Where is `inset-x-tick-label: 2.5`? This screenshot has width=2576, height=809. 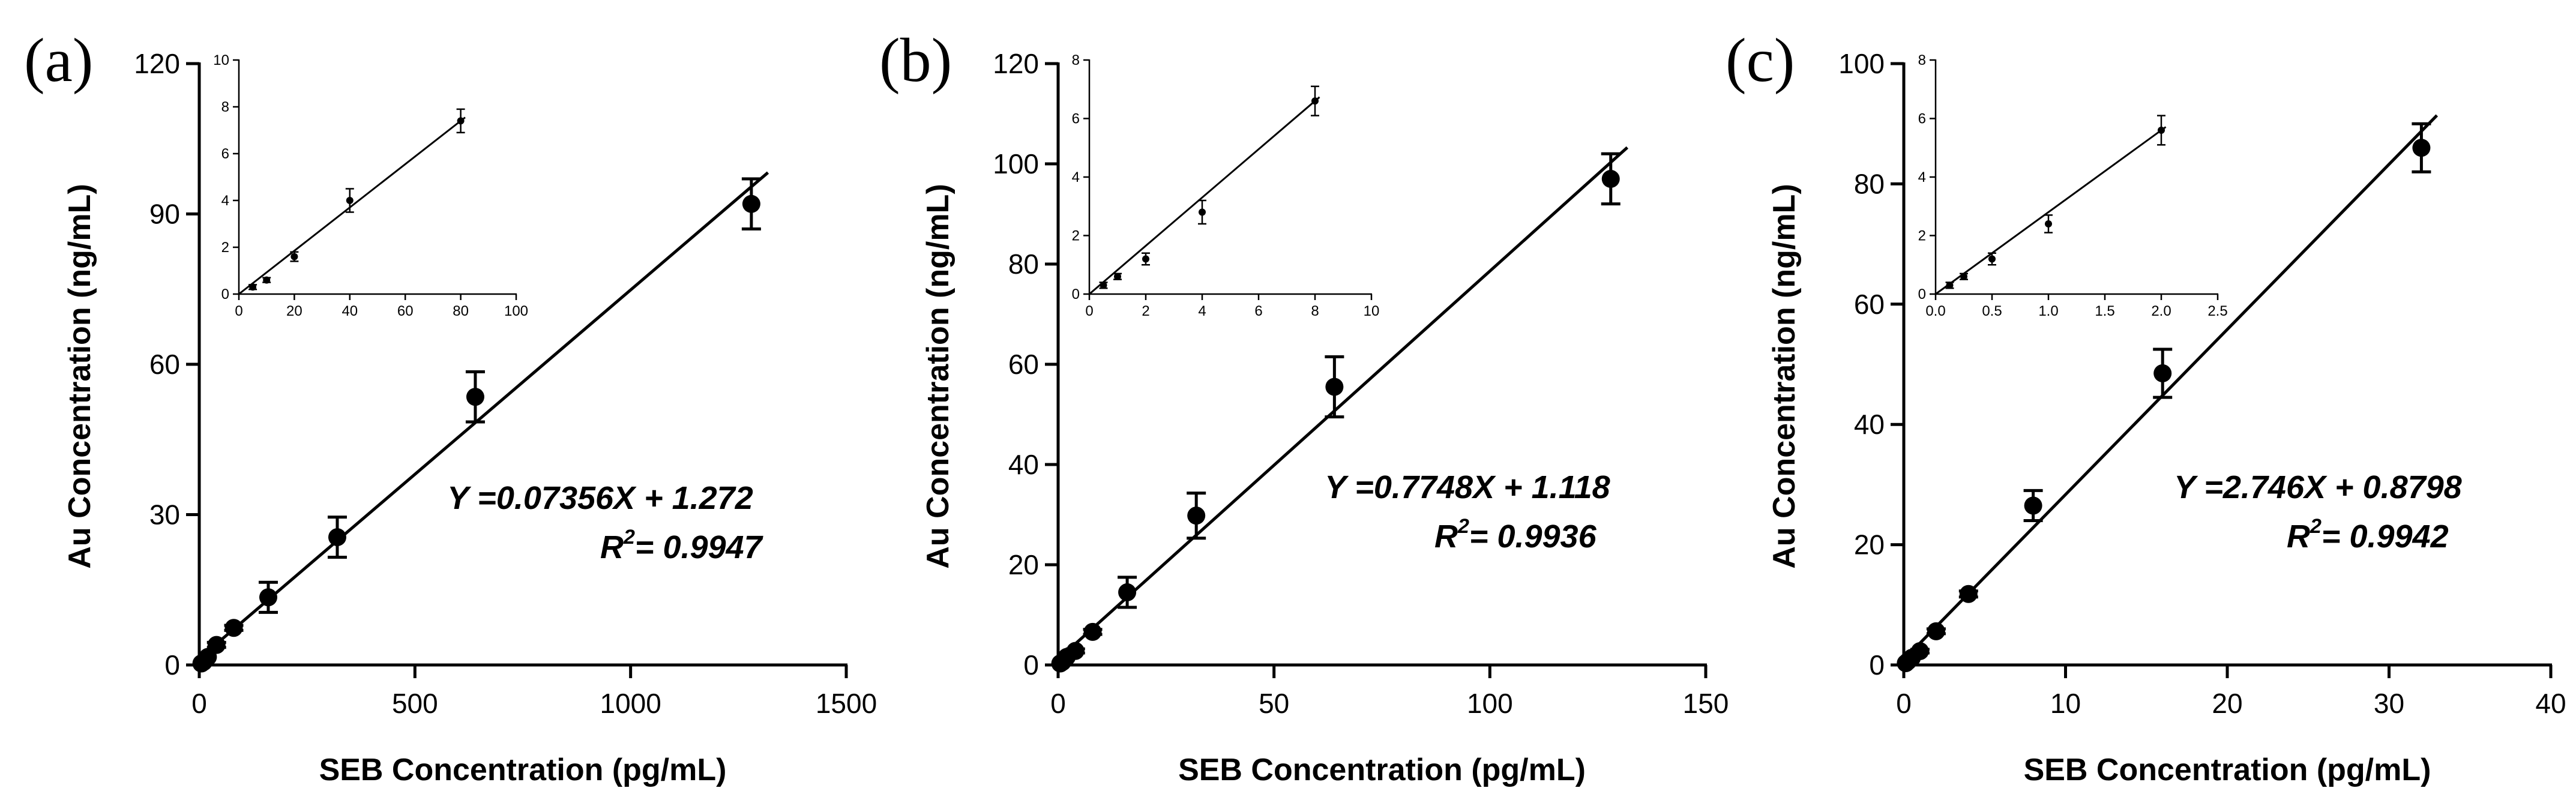 inset-x-tick-label: 2.5 is located at coordinates (2217, 311).